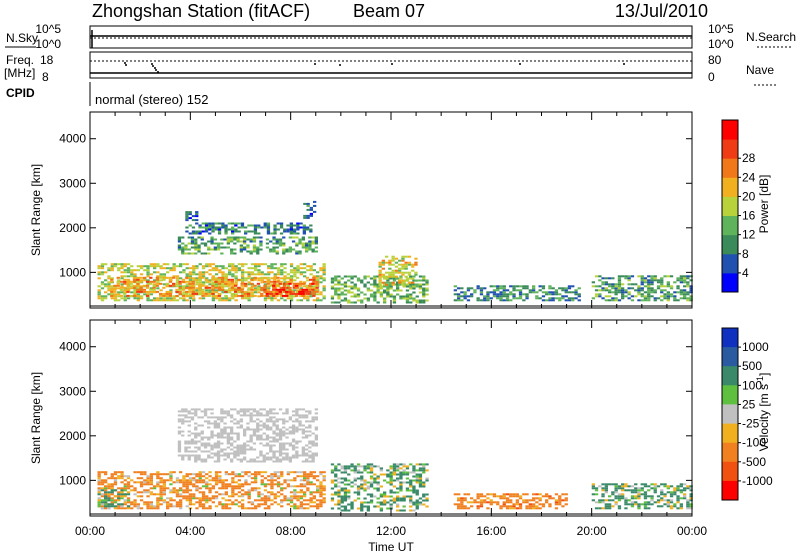  I want to click on velocity-colorbar-frame, so click(730, 414).